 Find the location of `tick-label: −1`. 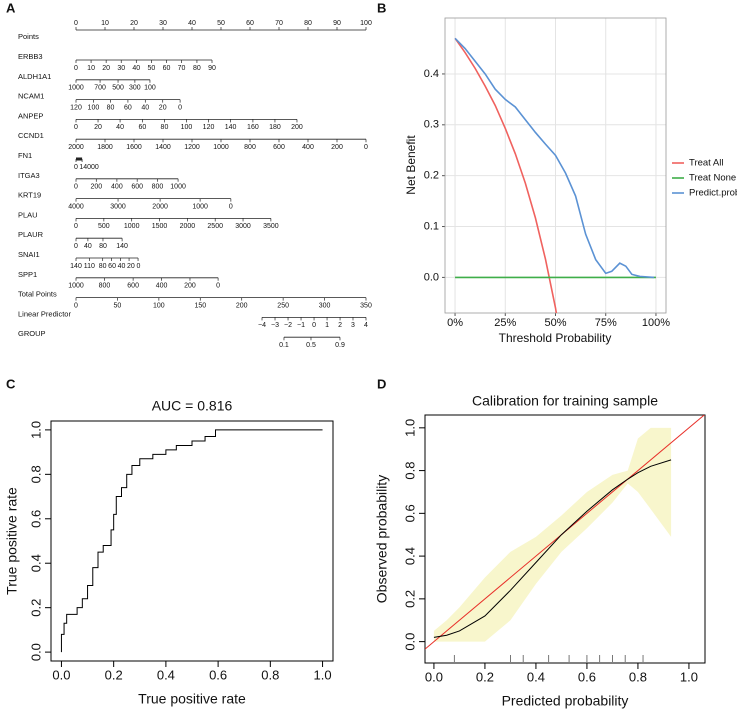

tick-label: −1 is located at coordinates (301, 325).